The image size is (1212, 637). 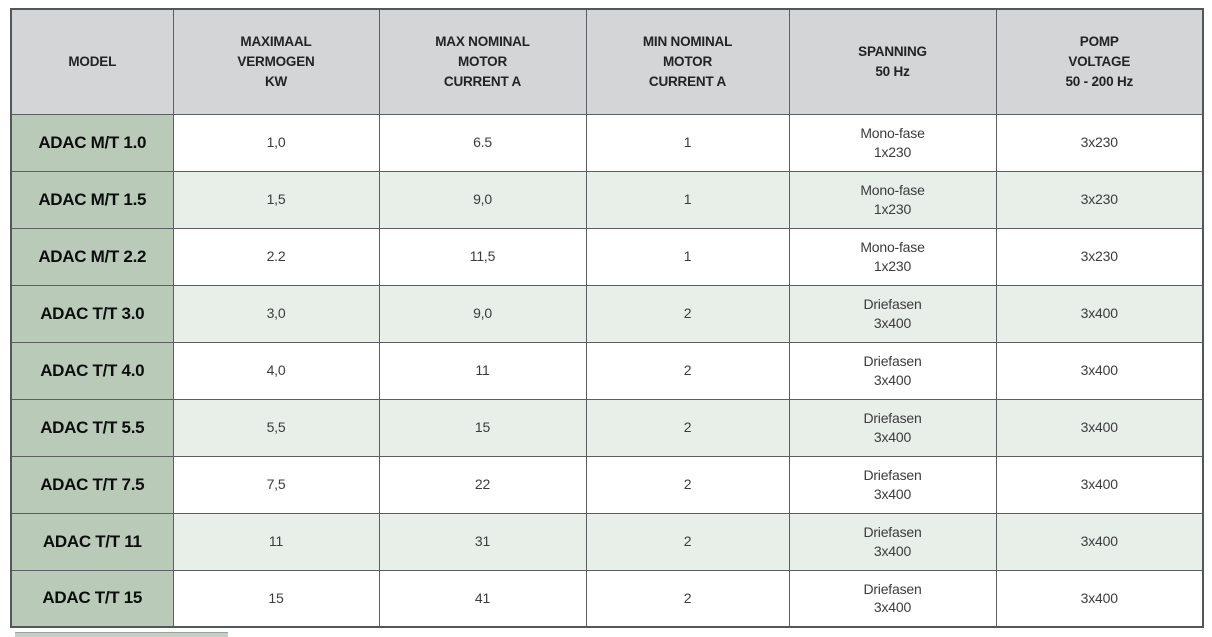 What do you see at coordinates (892, 61) in the screenshot?
I see `column-header-spanning: SPANNING 50 Hz` at bounding box center [892, 61].